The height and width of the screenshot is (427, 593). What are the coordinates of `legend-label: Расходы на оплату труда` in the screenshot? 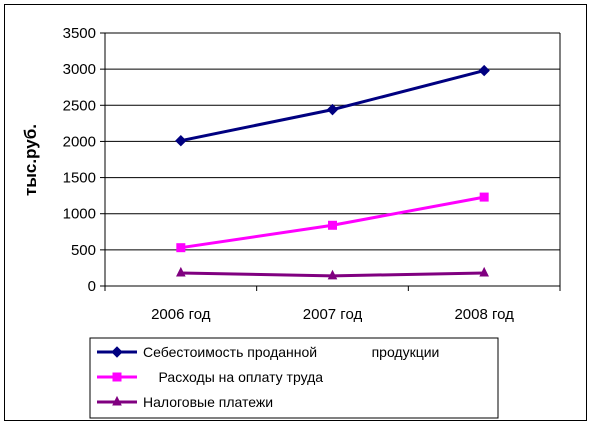 It's located at (233, 377).